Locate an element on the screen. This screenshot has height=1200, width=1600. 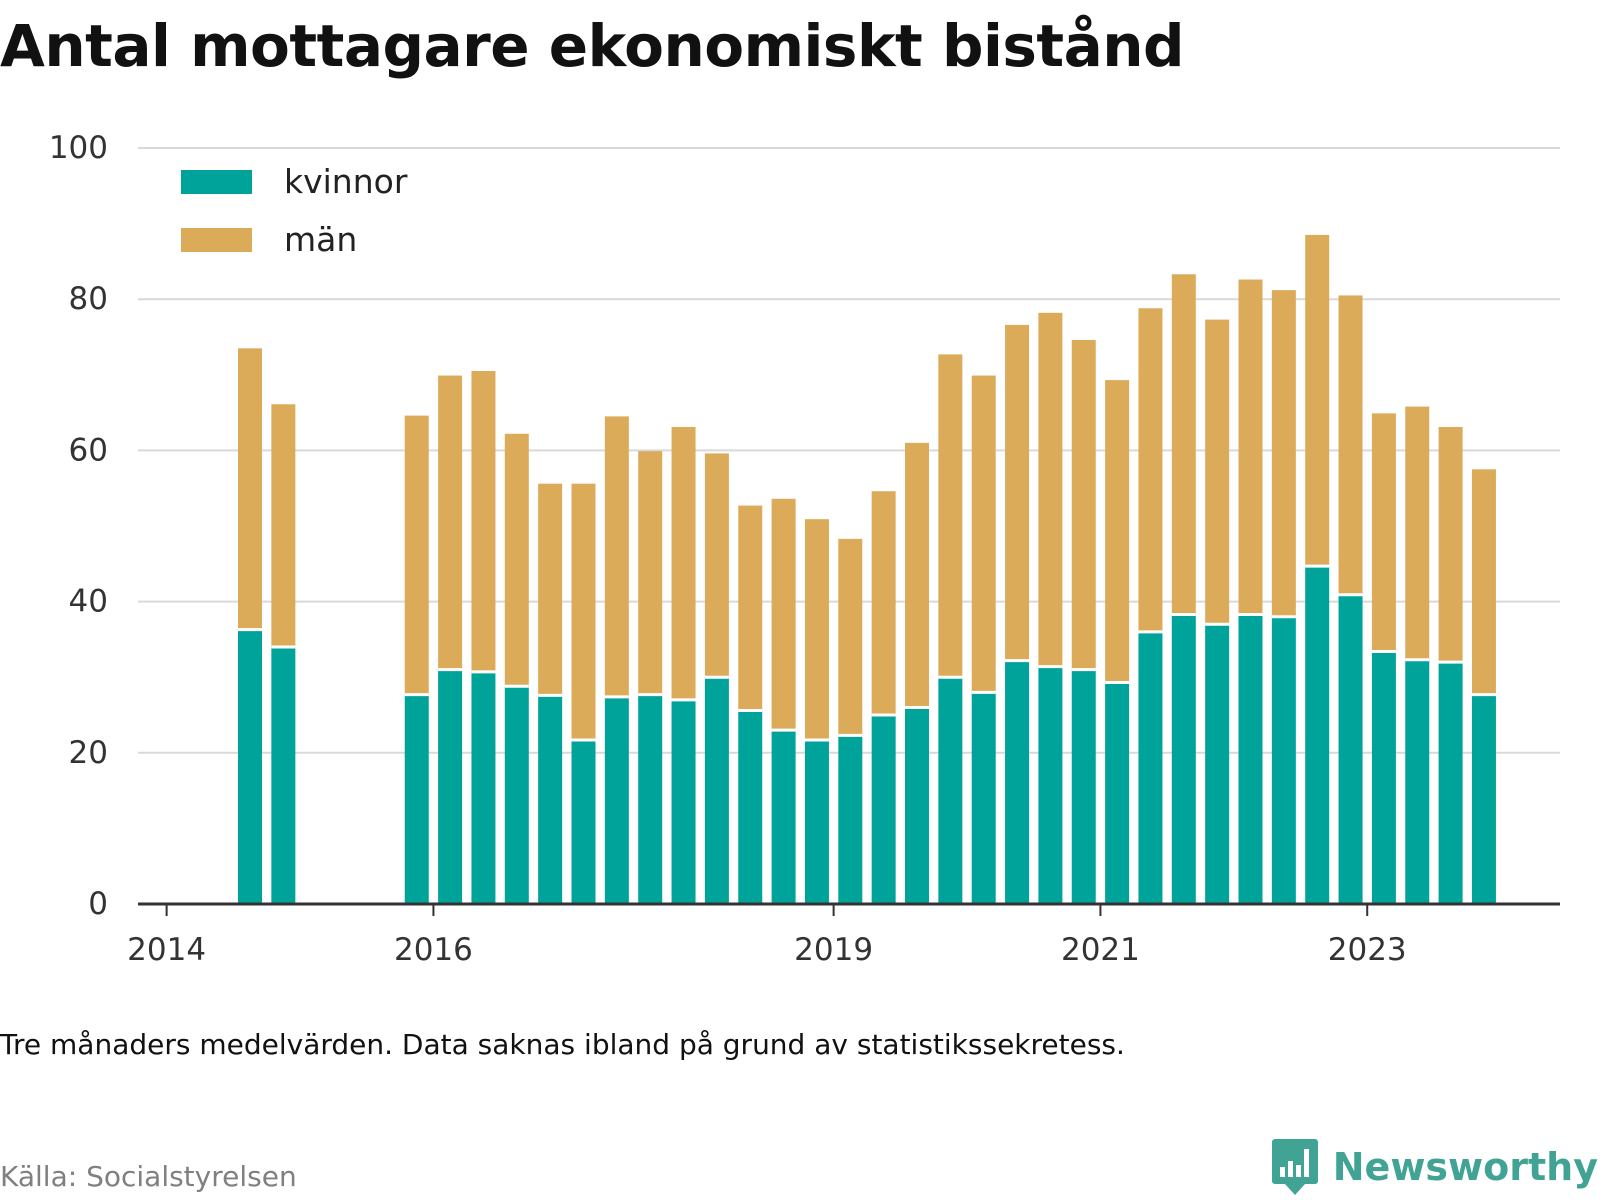
x-tick-label: 2019 is located at coordinates (833, 950).